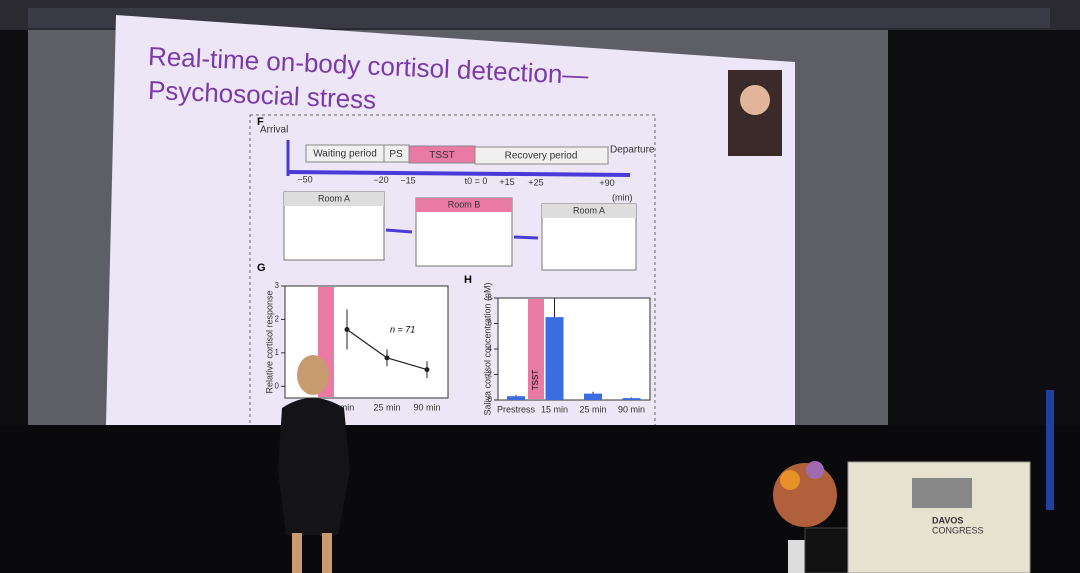 The width and height of the screenshot is (1080, 573). Describe the element at coordinates (490, 297) in the screenshot. I see `y-tick-label: 8` at that location.